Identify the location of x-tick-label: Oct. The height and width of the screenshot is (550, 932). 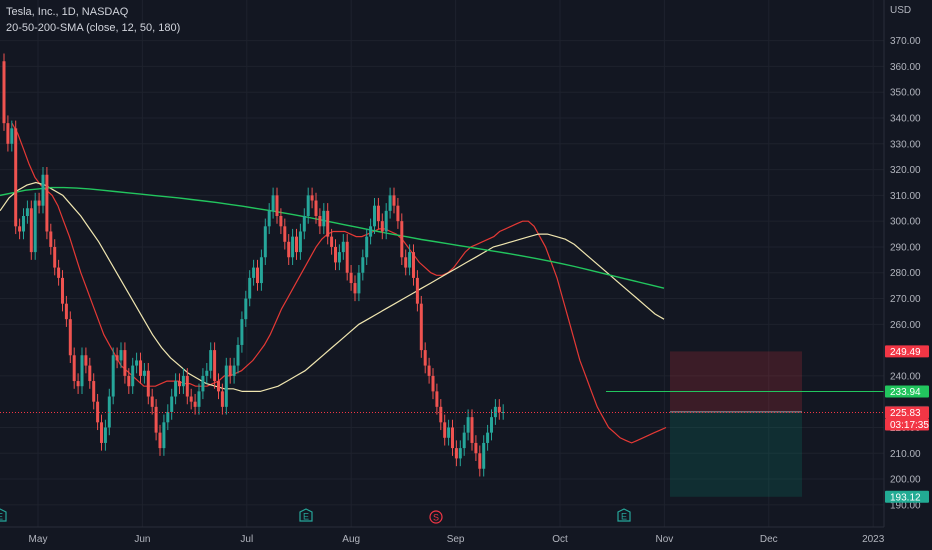
(560, 539).